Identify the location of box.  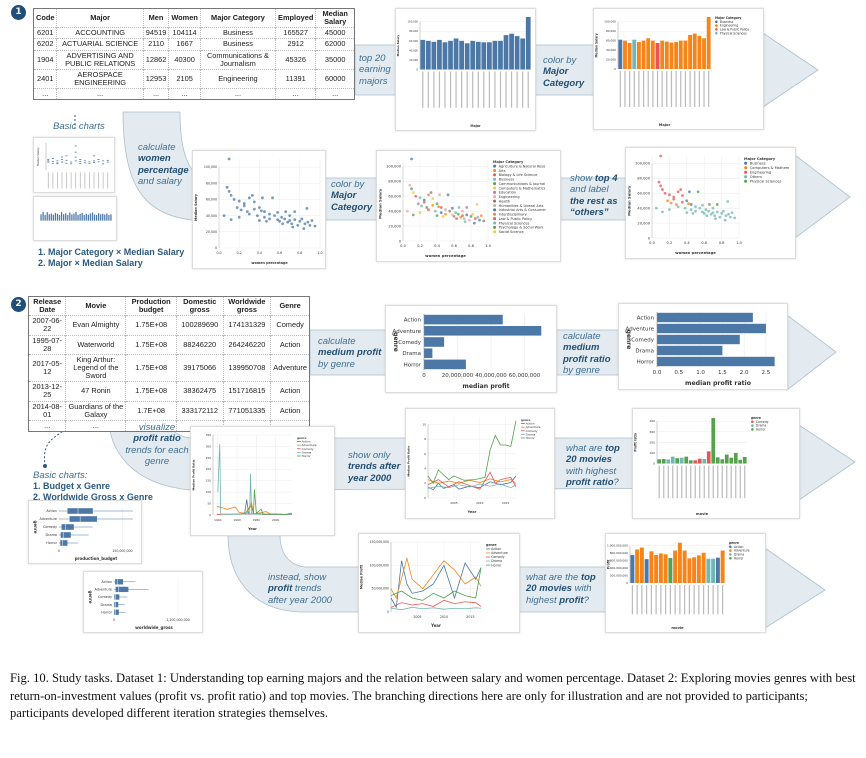
(64, 543).